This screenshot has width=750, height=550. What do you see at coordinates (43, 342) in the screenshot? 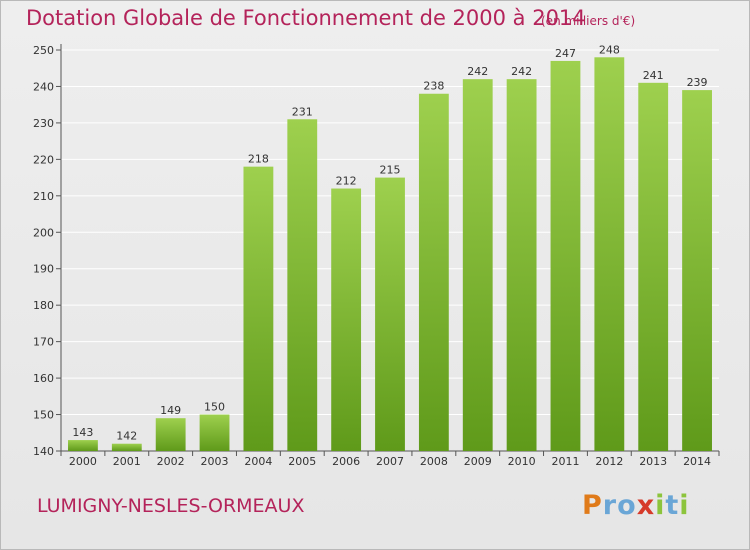
I see `y-tick-label: 170` at bounding box center [43, 342].